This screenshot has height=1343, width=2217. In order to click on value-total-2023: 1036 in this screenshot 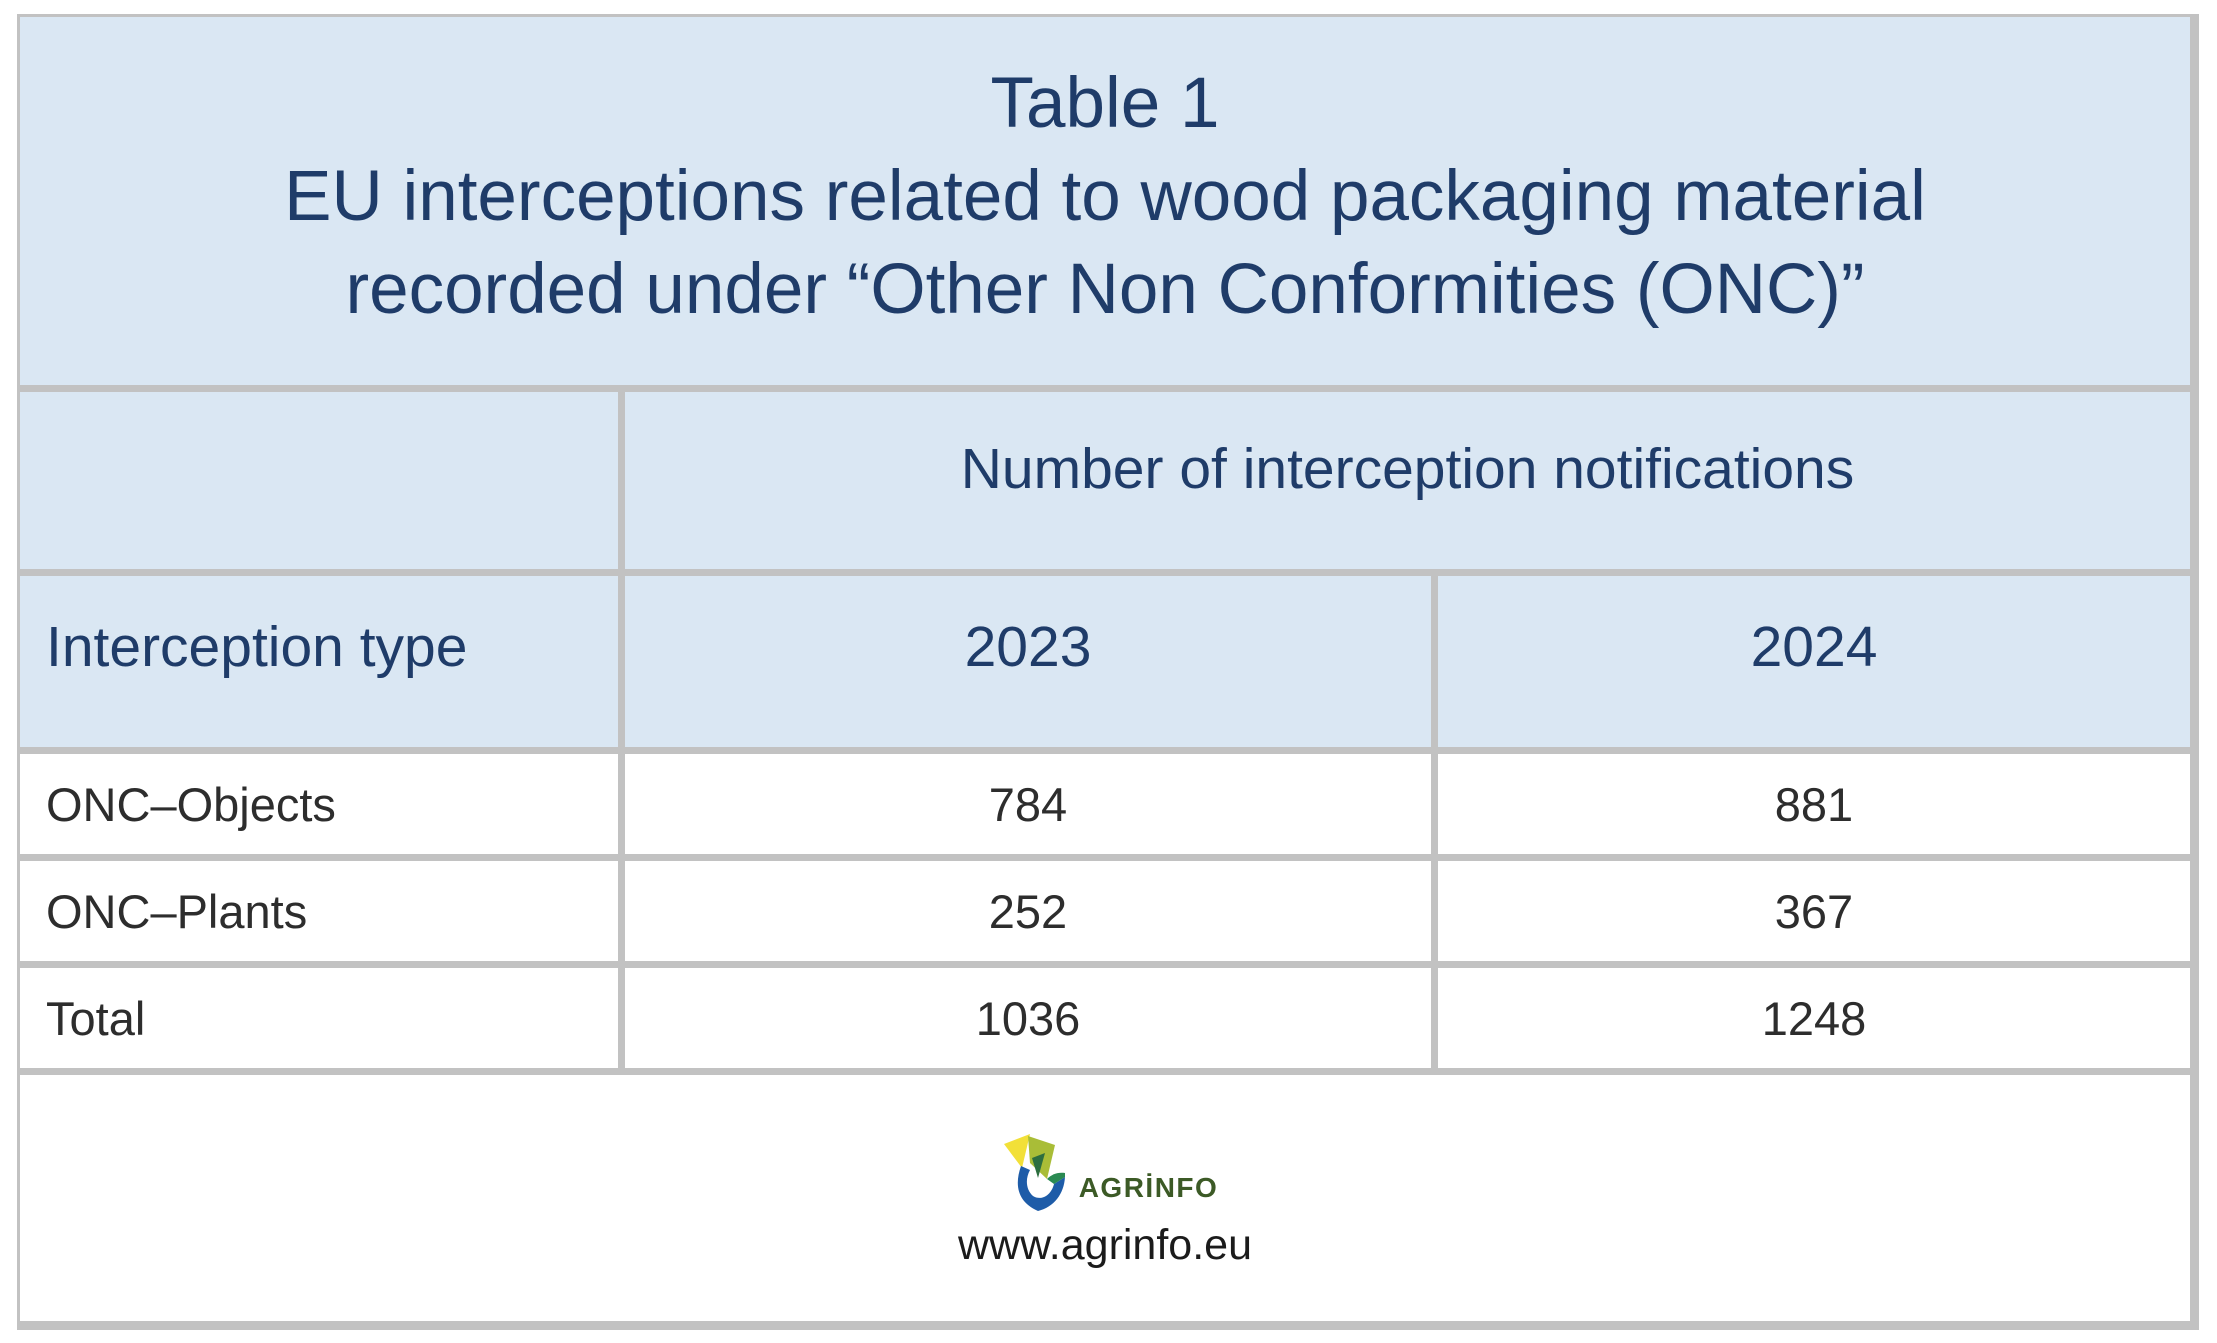, I will do `click(1028, 1018)`.